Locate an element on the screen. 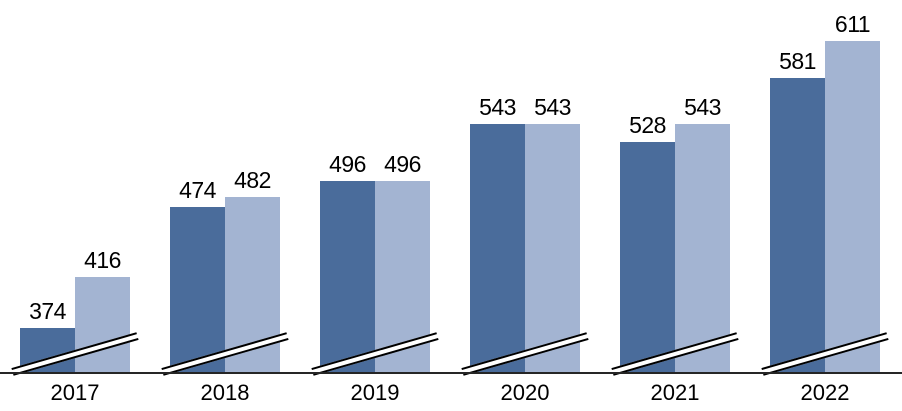 This screenshot has width=902, height=411. data-label-2020-dark-blue-series: 543 is located at coordinates (497, 106).